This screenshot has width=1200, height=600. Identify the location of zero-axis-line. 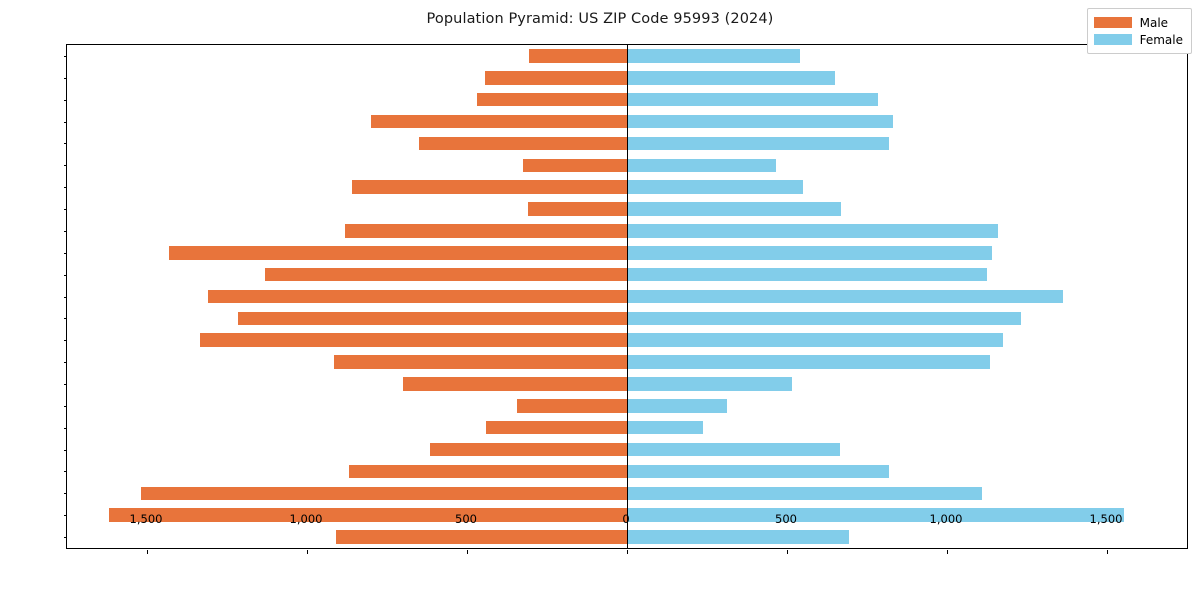
(627, 296).